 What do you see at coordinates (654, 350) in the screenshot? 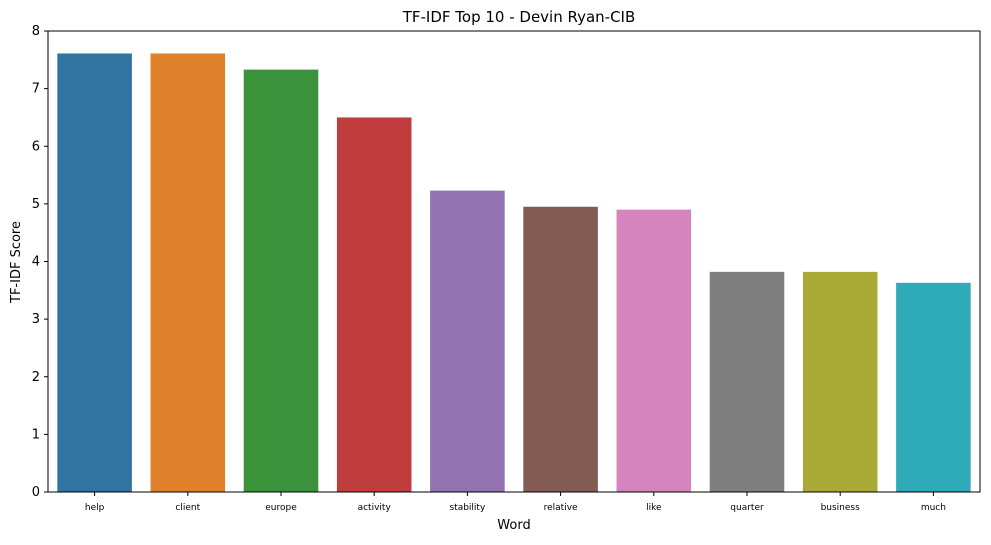
I see `bar-like` at bounding box center [654, 350].